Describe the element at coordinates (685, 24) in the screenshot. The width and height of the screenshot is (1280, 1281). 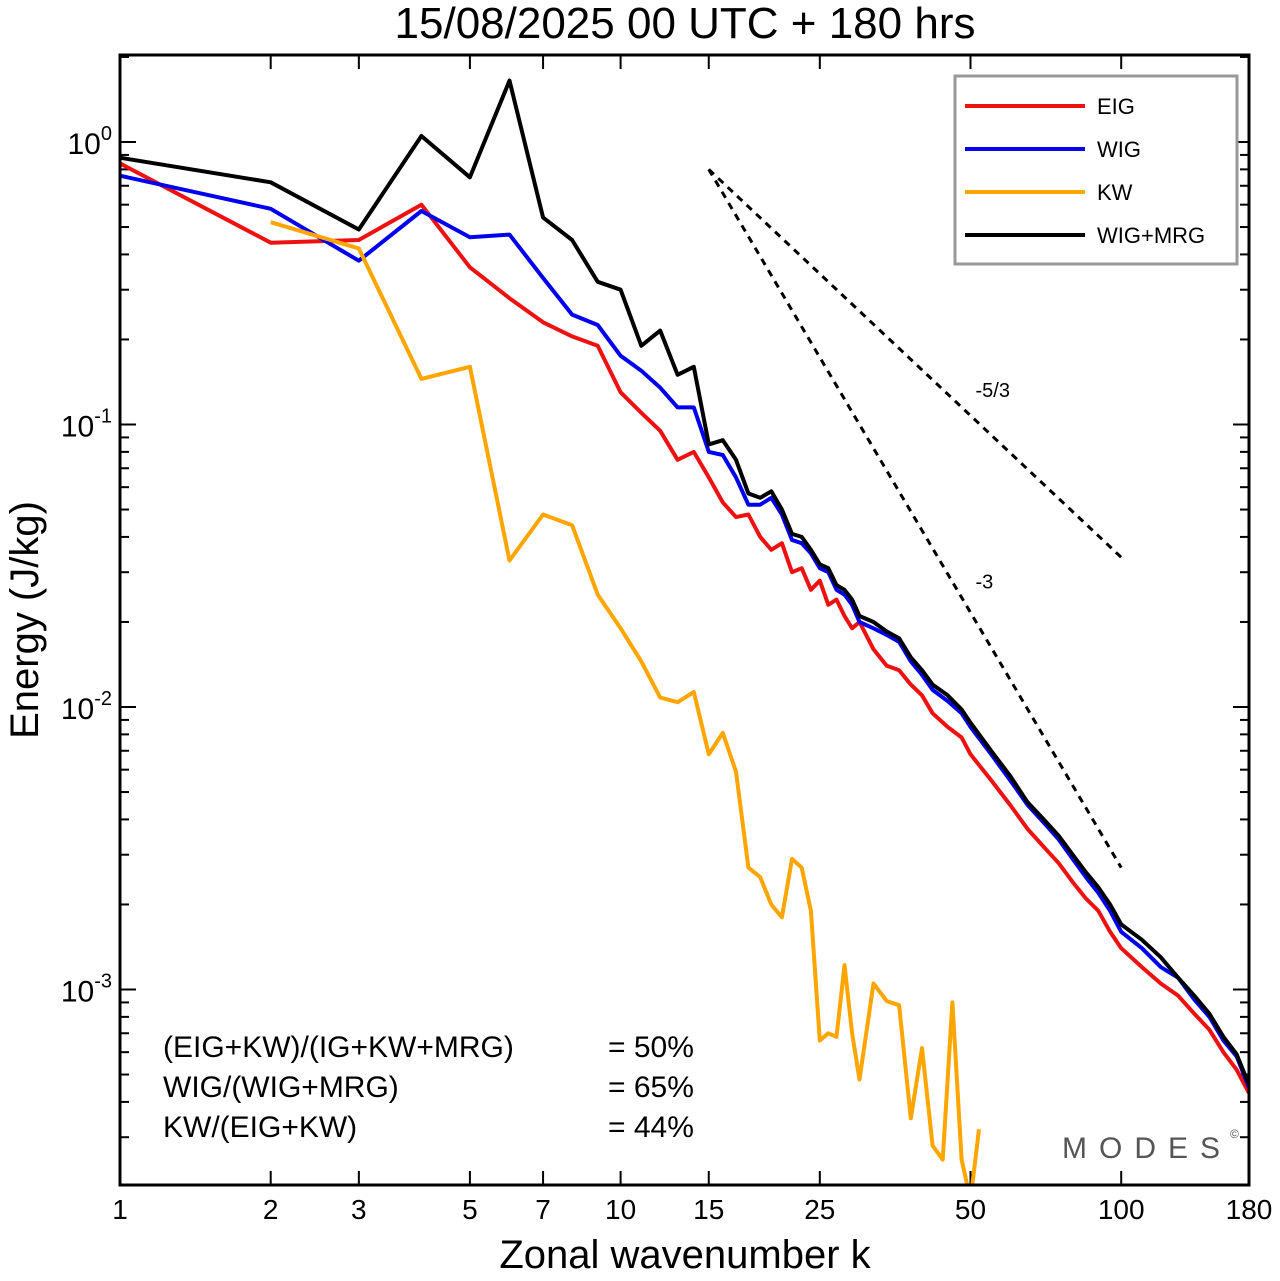
I see `chart-title: 15/08/2025 00 UTC + 180 hrs` at that location.